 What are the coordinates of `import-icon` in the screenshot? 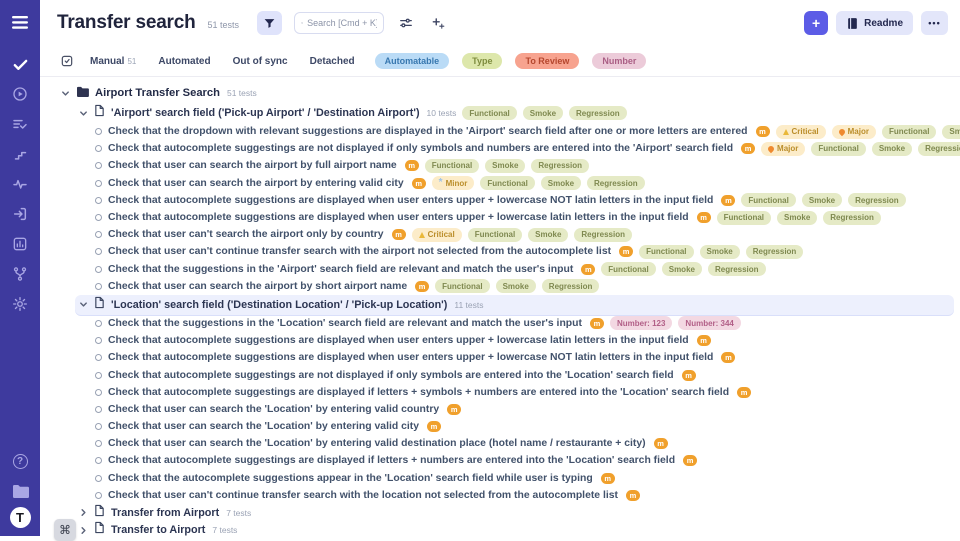 It's located at (20, 214).